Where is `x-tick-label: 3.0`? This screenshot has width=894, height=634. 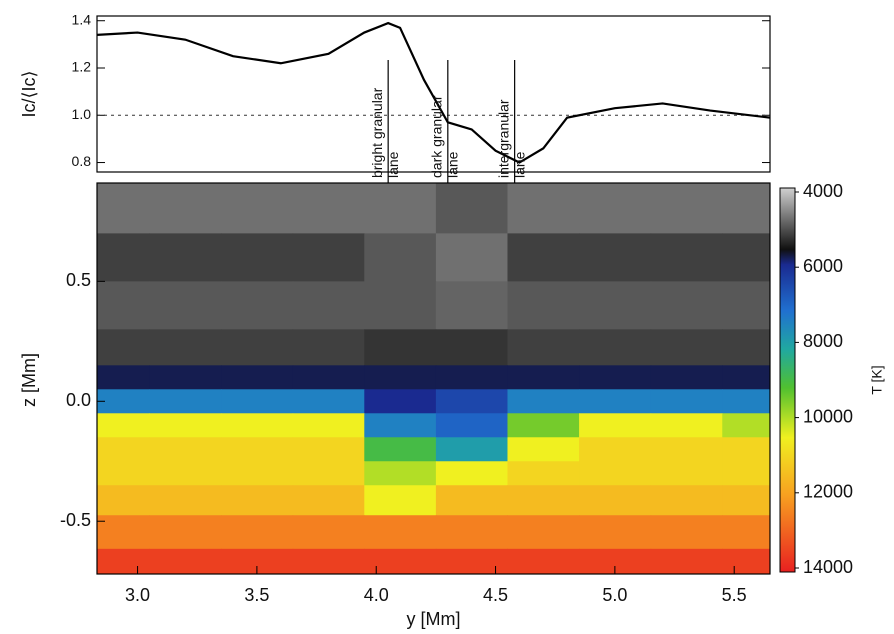 x-tick-label: 3.0 is located at coordinates (137, 595).